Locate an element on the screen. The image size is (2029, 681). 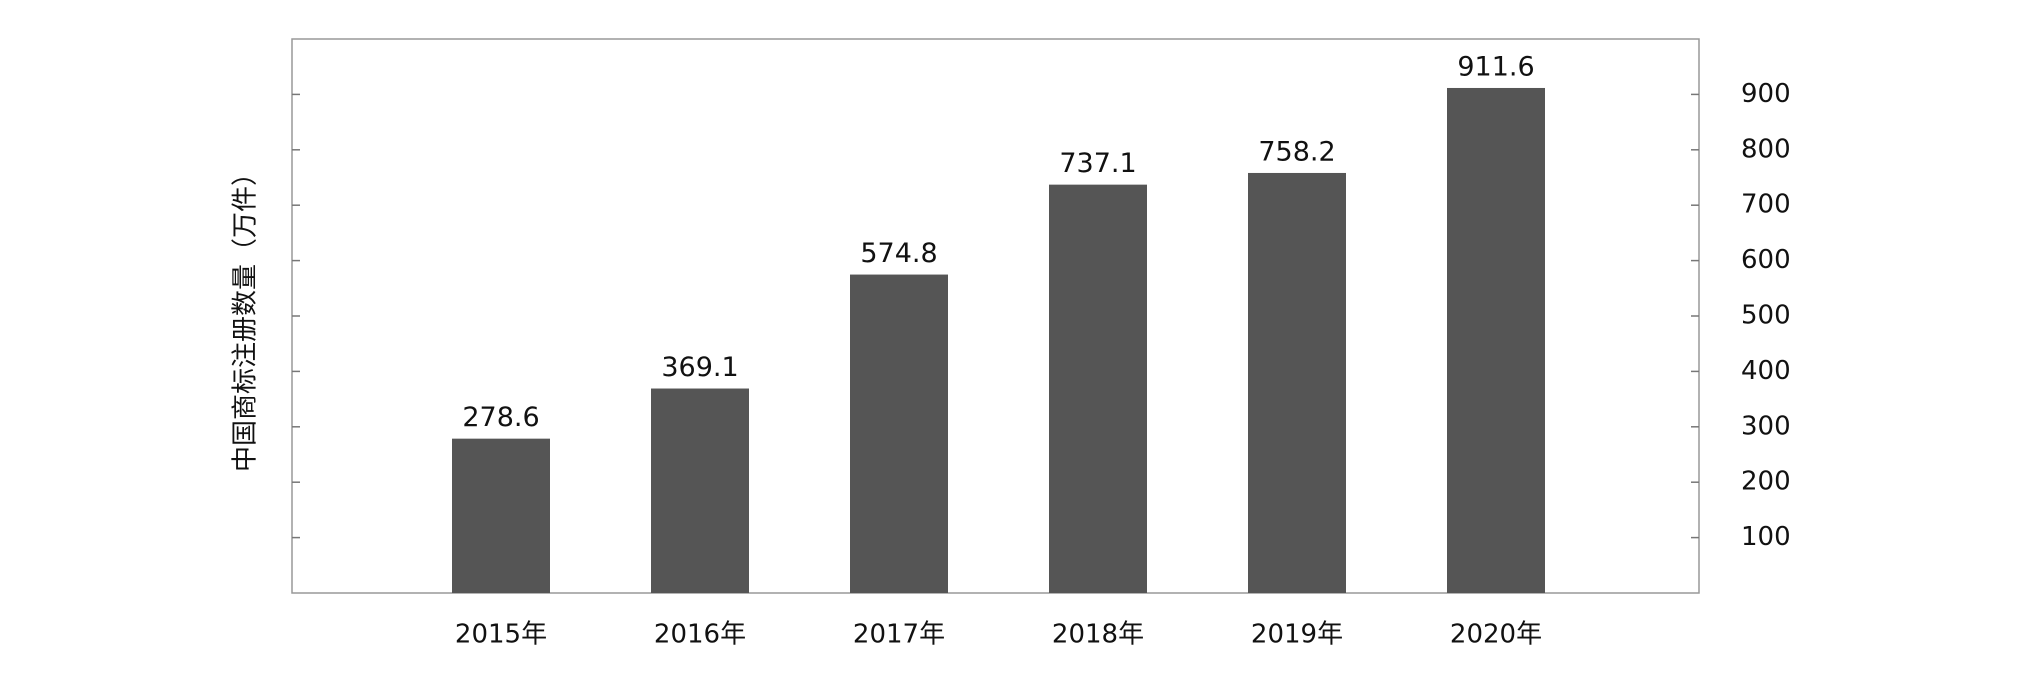
y-tick-label: 600 is located at coordinates (1766, 260).